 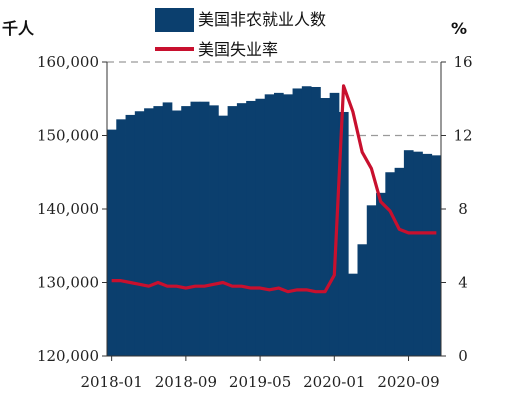 What do you see at coordinates (457, 209) in the screenshot?
I see `right-axis: 0 4 8 12 16` at bounding box center [457, 209].